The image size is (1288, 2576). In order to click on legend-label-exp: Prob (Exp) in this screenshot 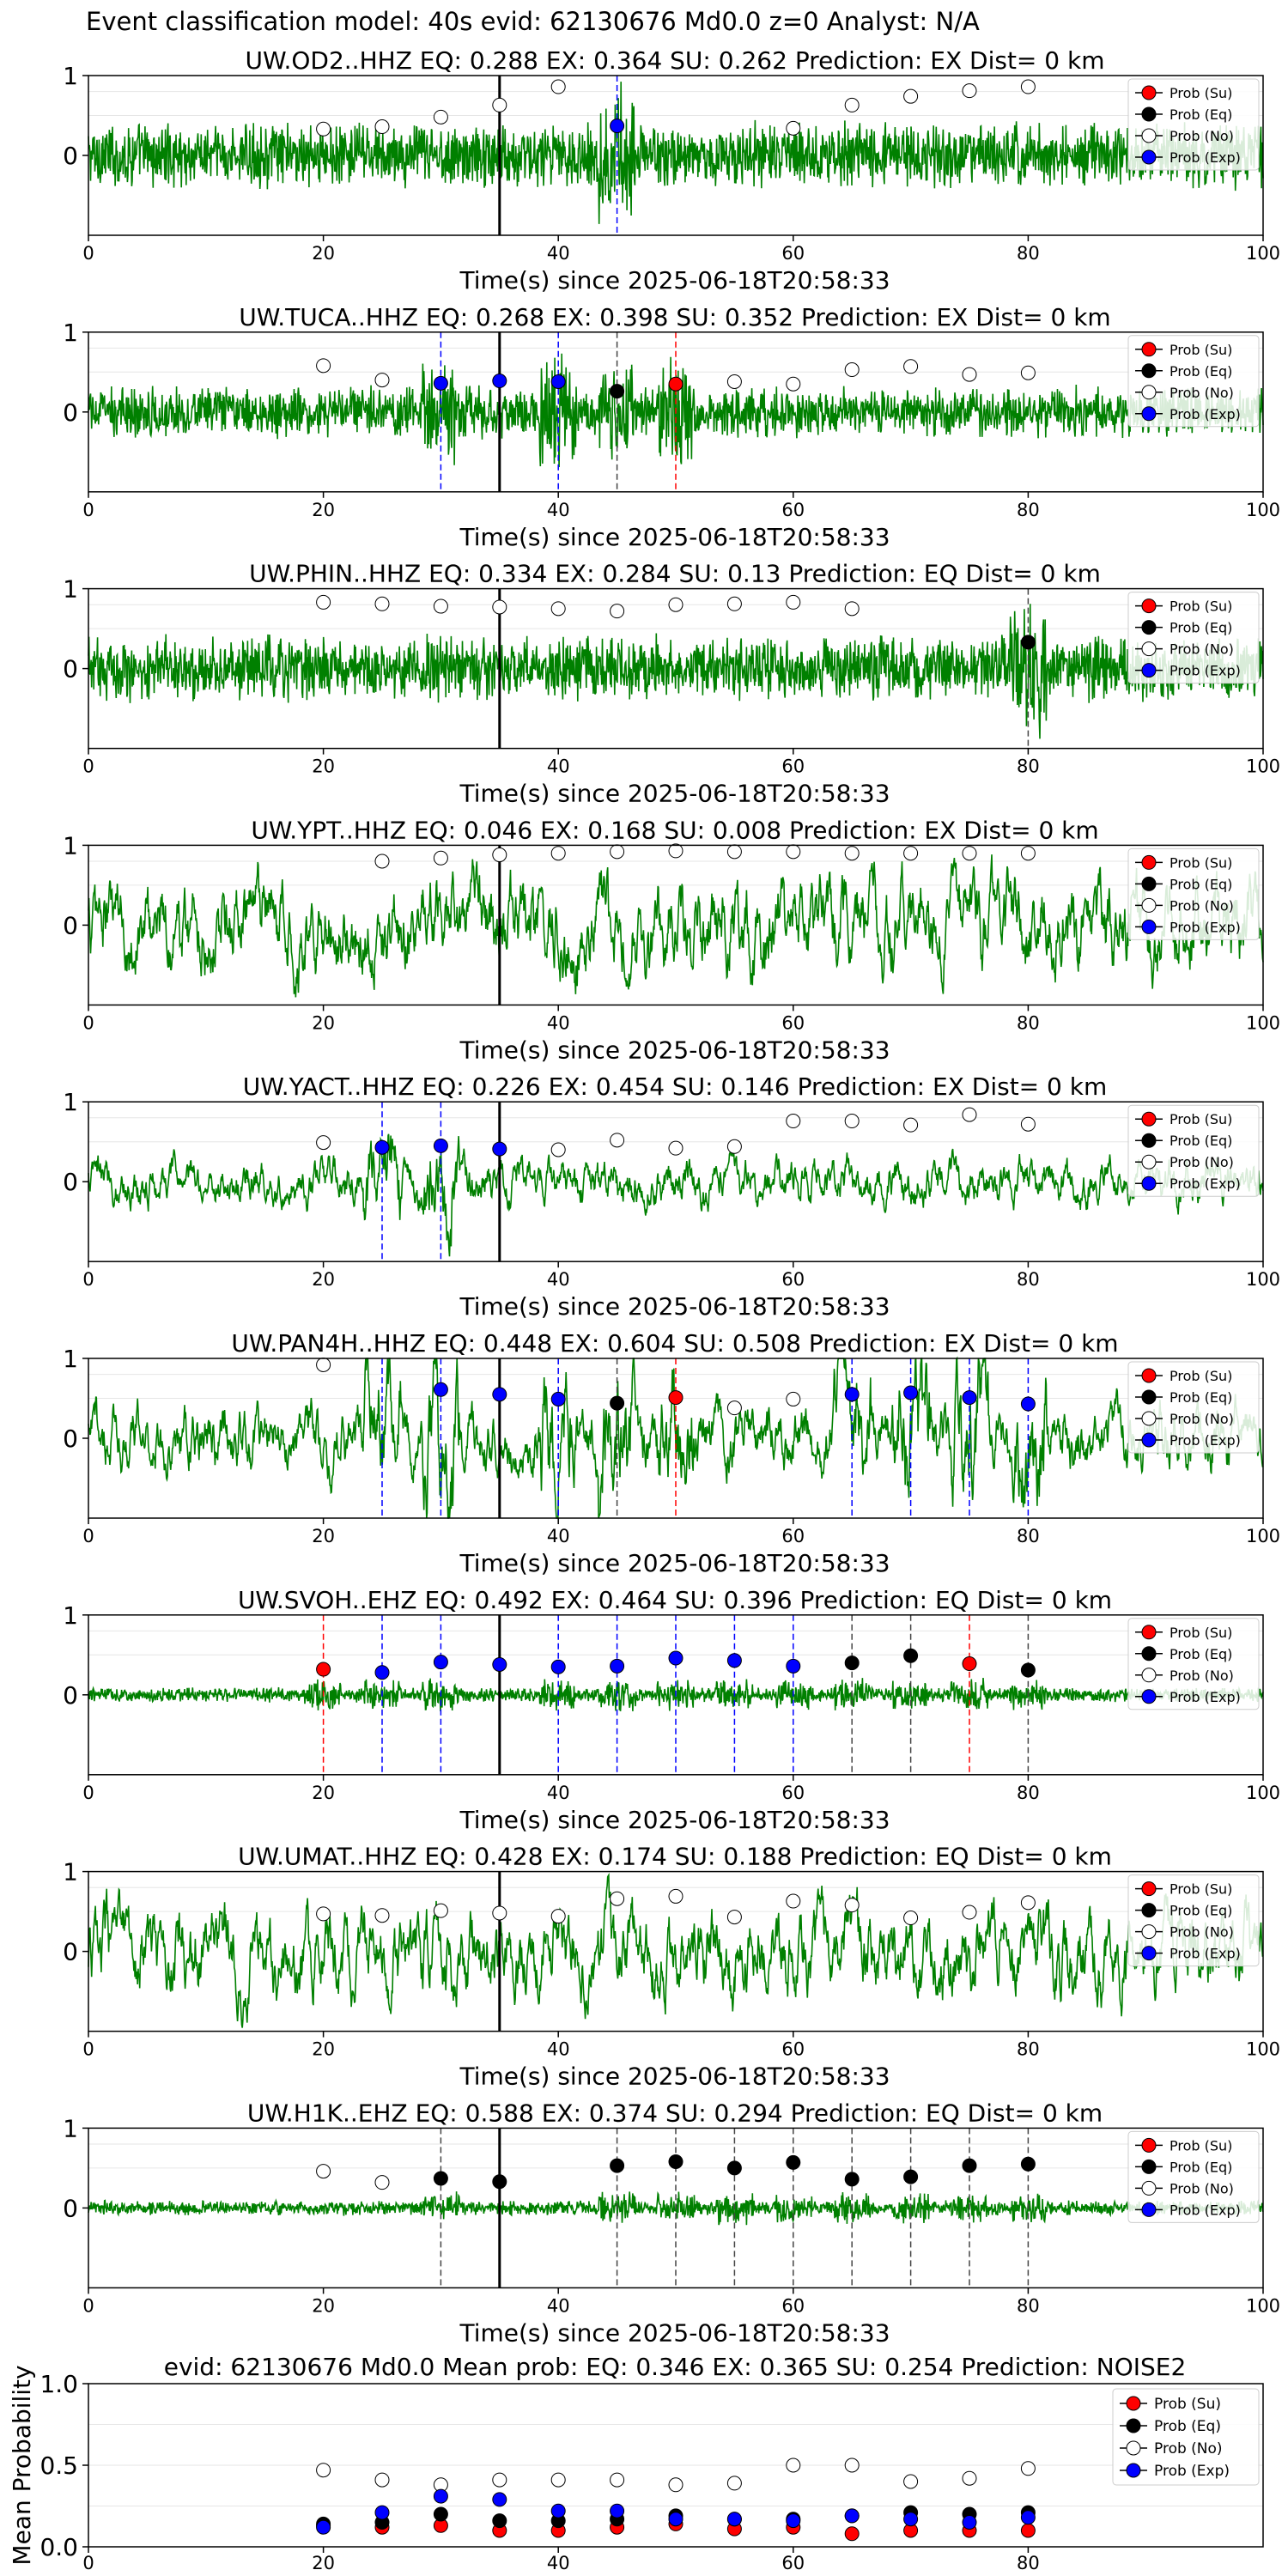, I will do `click(1206, 1954)`.